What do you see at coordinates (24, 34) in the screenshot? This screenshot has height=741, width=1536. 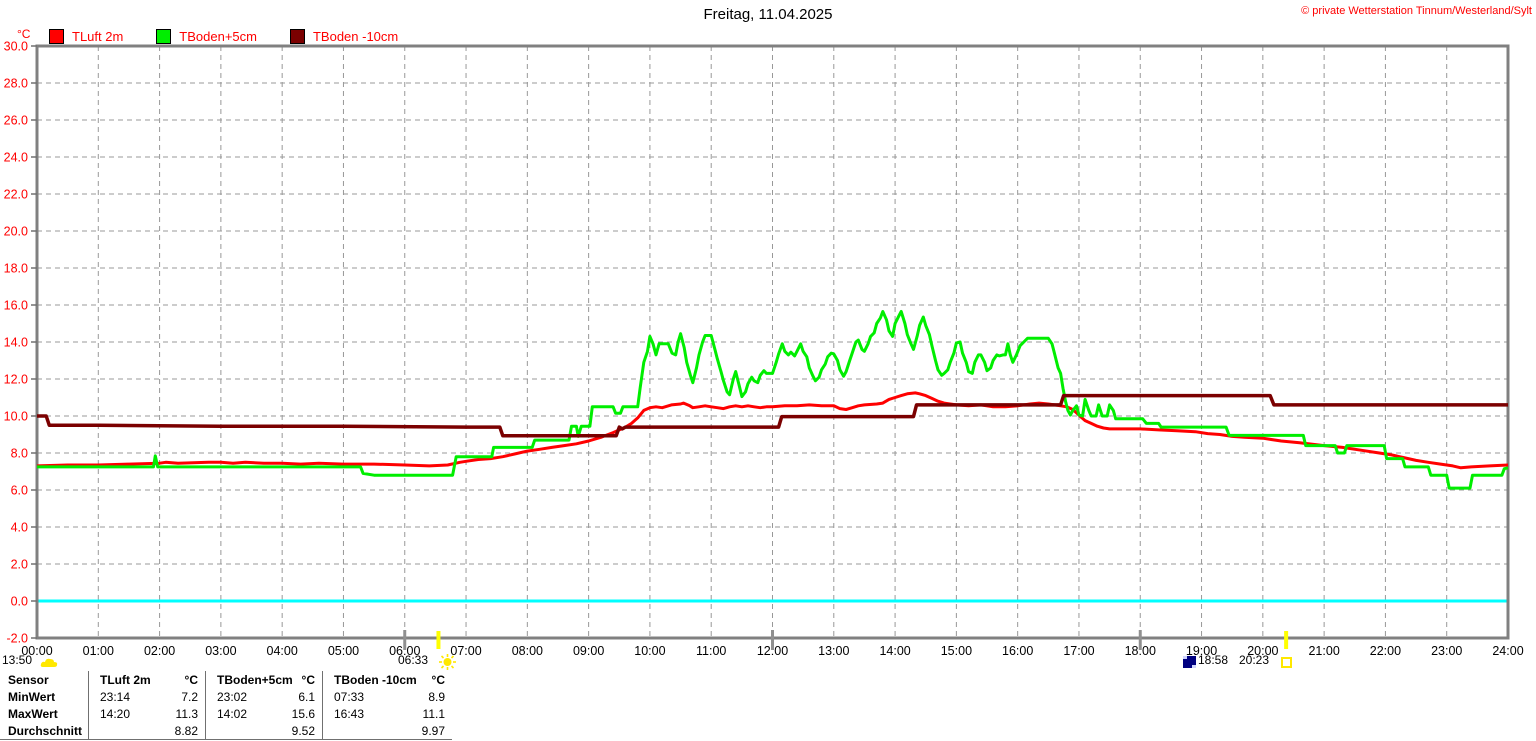 I see `y-axis-unit-label: °C` at bounding box center [24, 34].